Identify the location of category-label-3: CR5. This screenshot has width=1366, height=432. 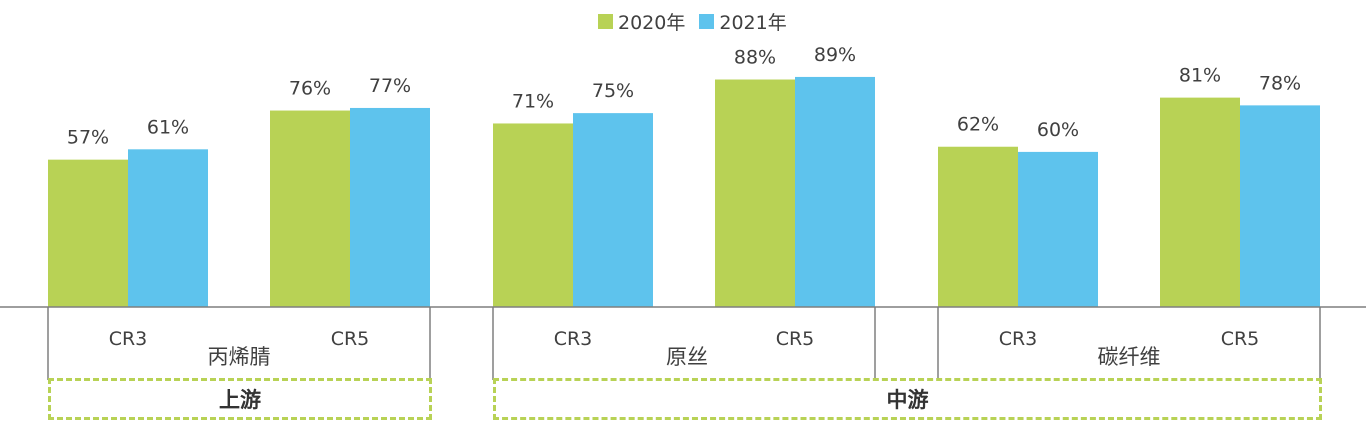
(795, 339).